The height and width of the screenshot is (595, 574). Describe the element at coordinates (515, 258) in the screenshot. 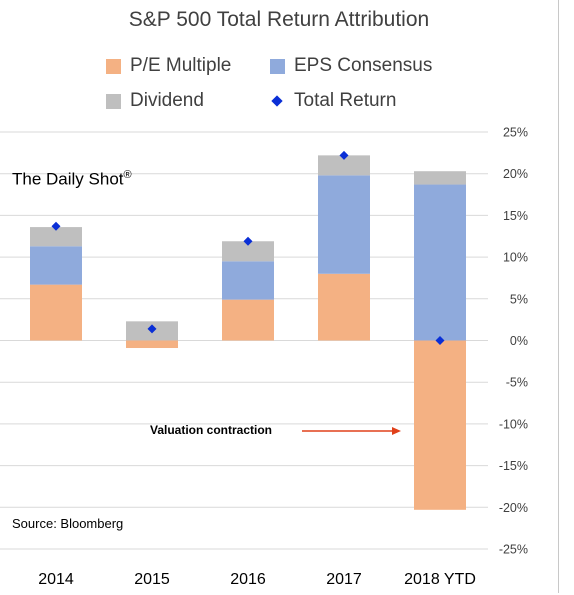

I see `y-tick-label: 10%` at that location.